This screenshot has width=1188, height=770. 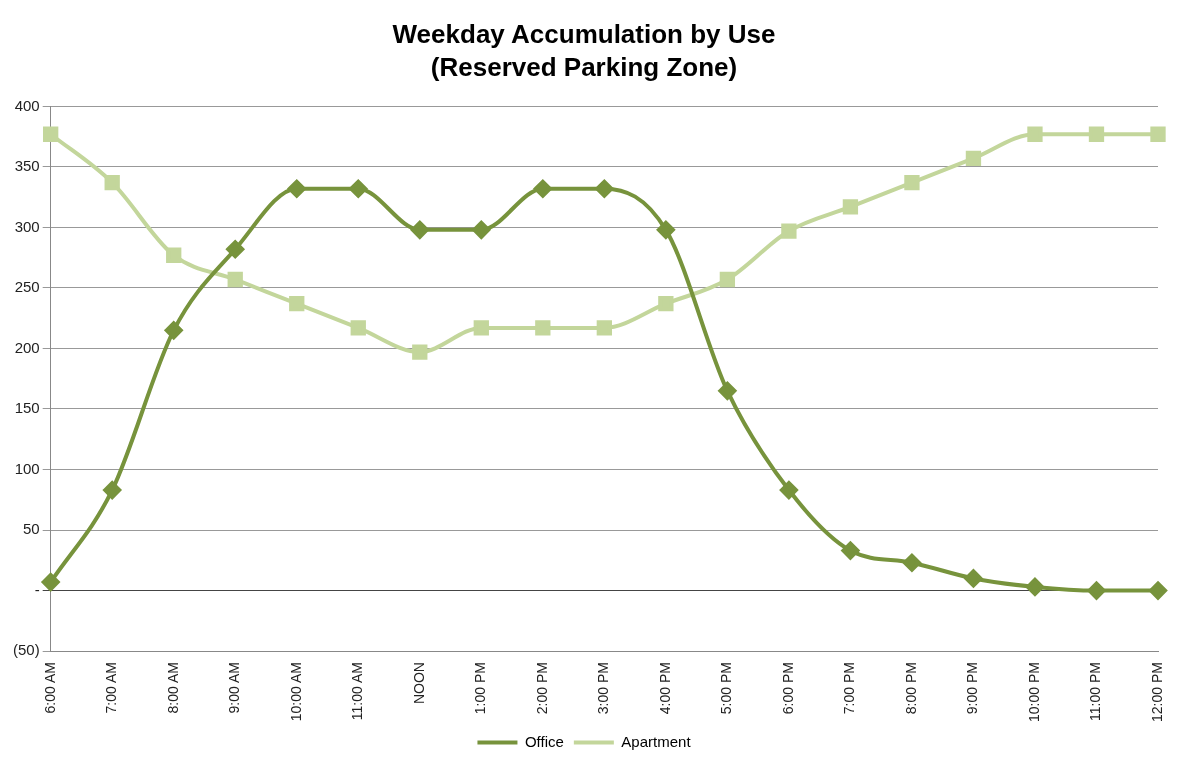 What do you see at coordinates (1156, 692) in the screenshot?
I see `x-tick-label: 12:00 PM` at bounding box center [1156, 692].